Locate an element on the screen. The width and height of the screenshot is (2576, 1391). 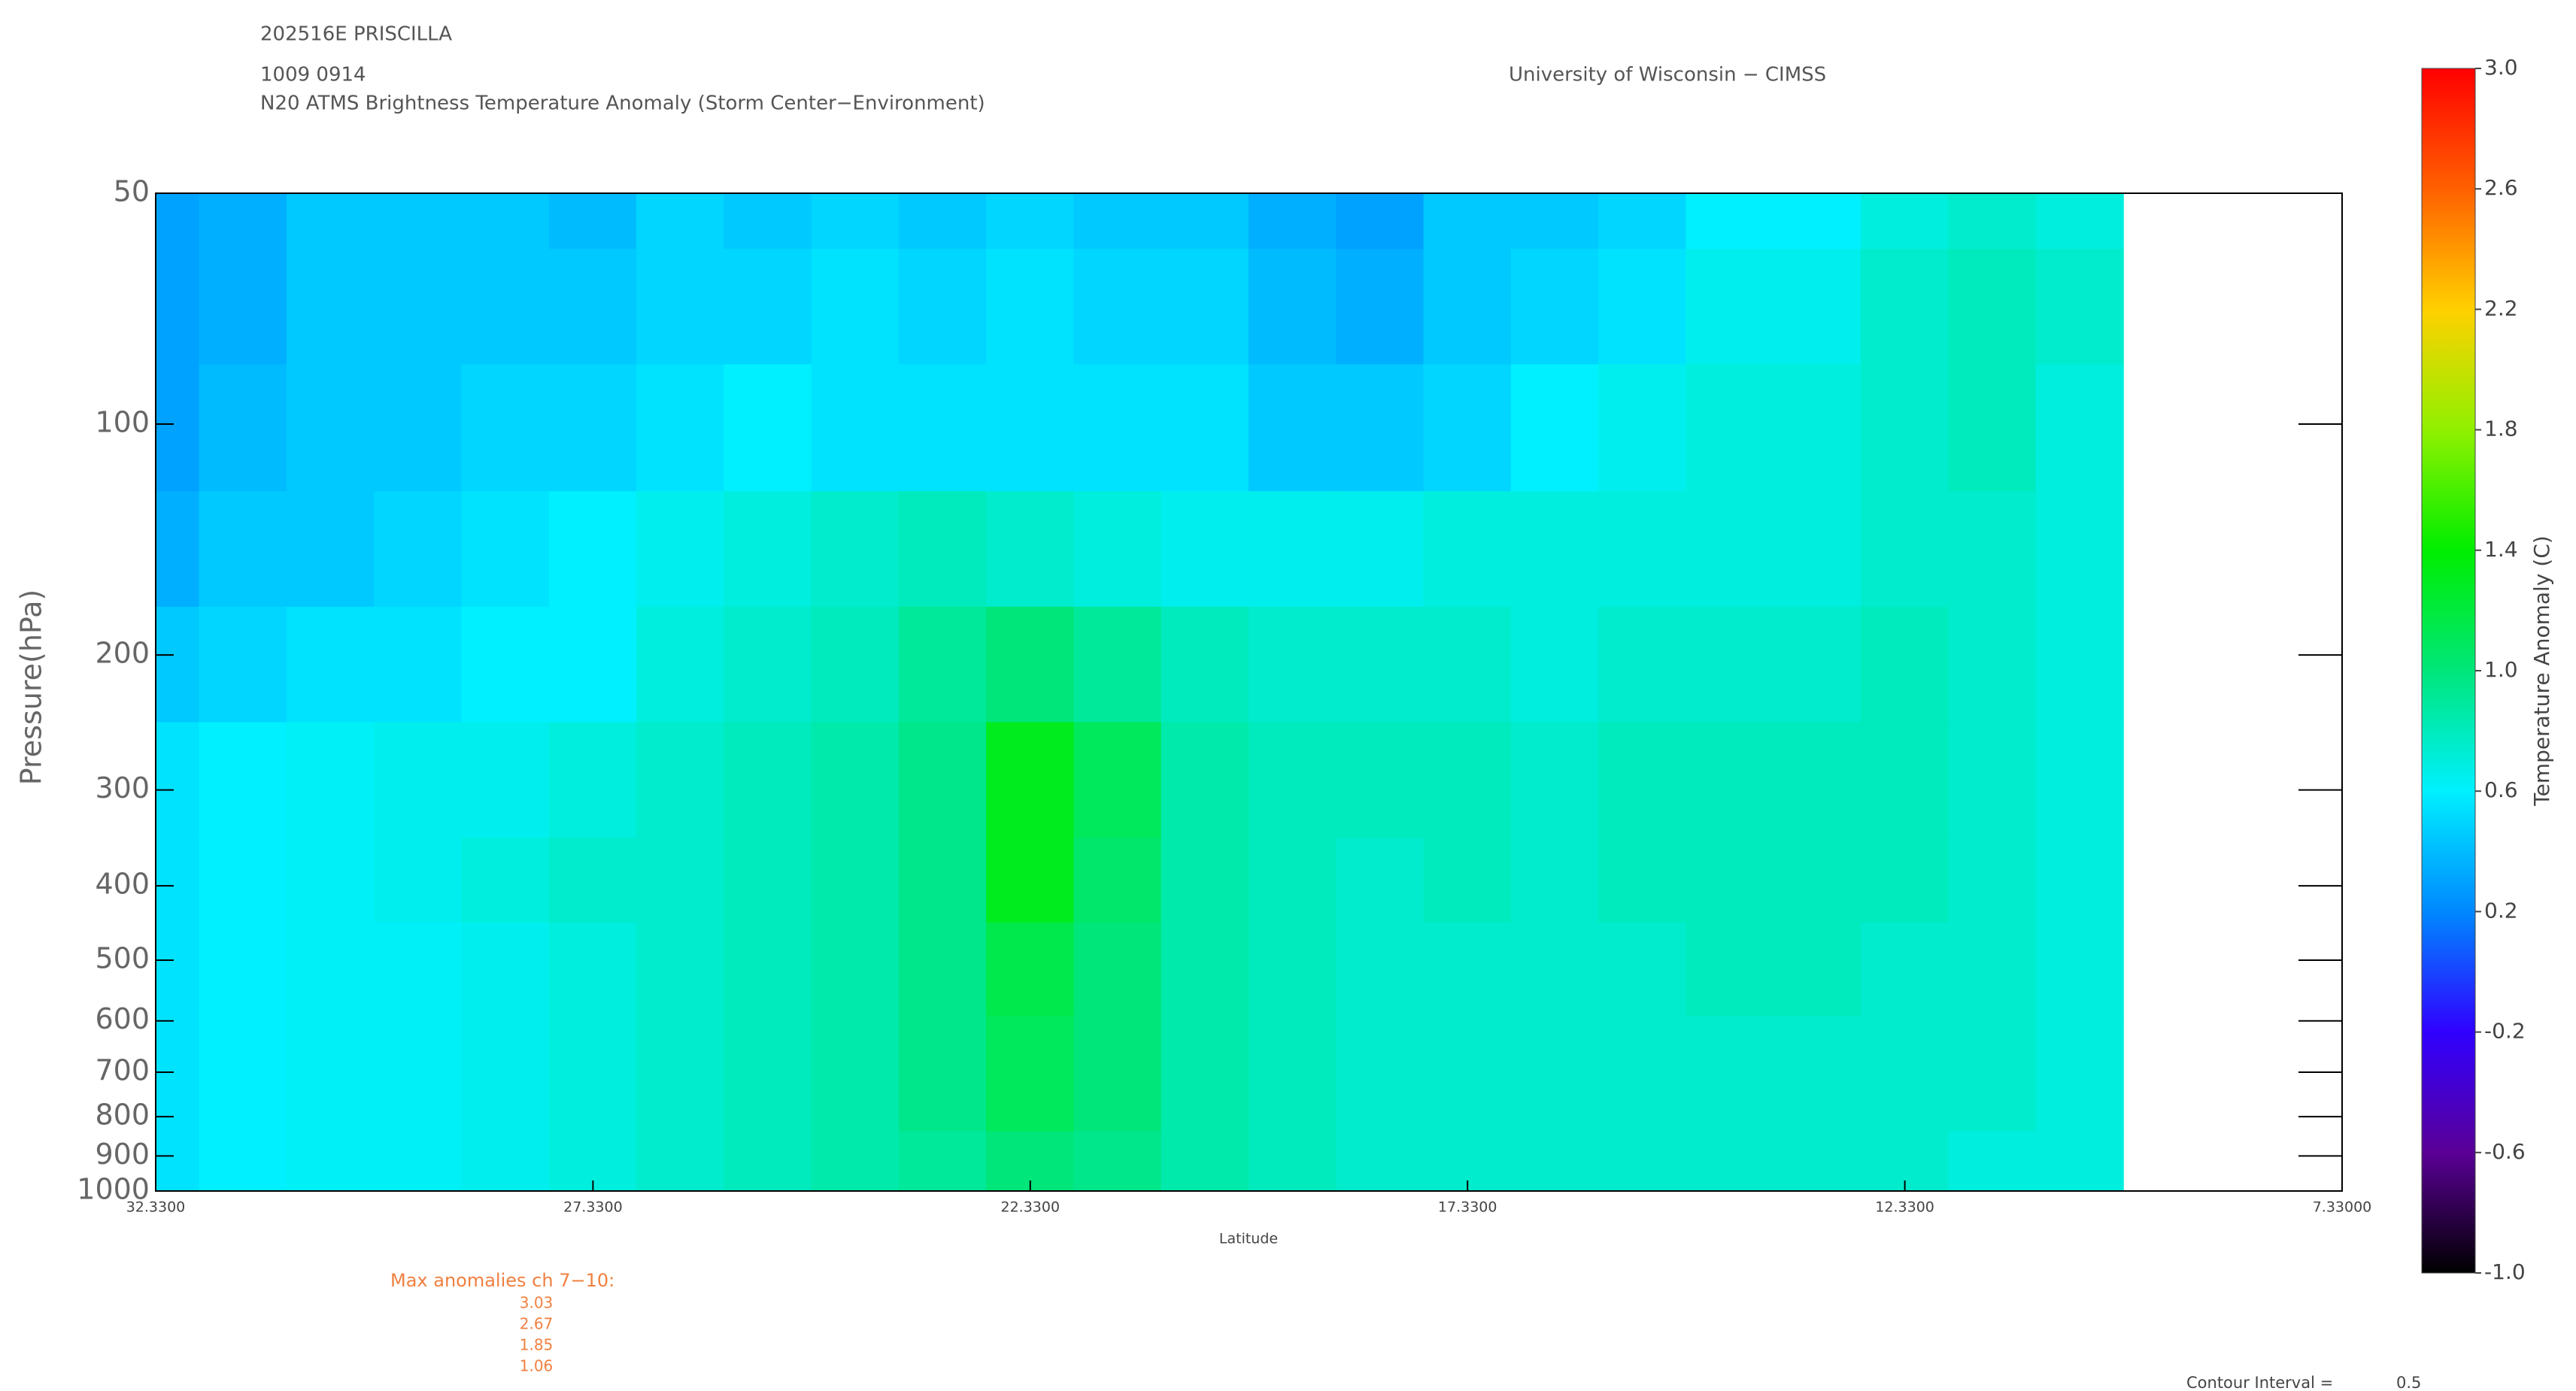
colorbar-title: Temperature Anomaly (C) is located at coordinates (2541, 670).